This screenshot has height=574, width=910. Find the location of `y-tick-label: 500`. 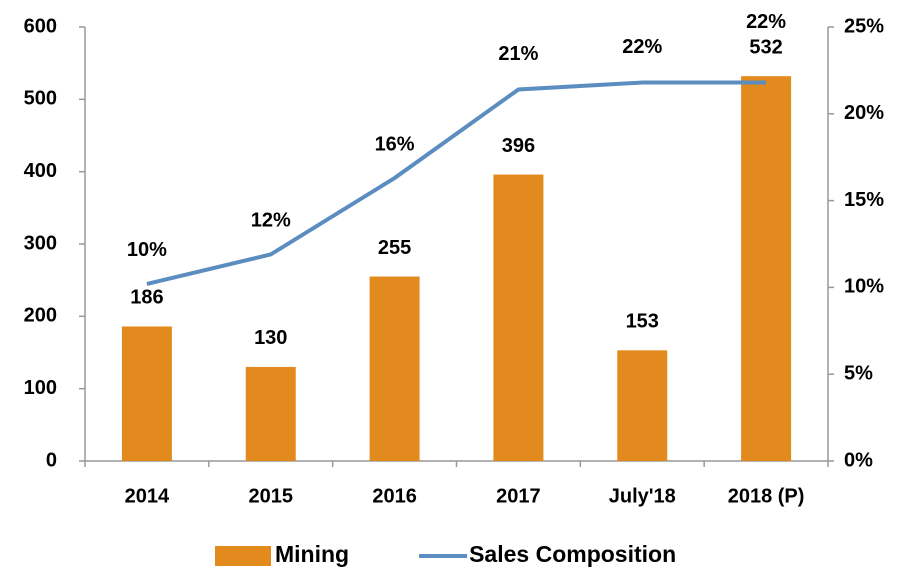

y-tick-label: 500 is located at coordinates (40, 99).